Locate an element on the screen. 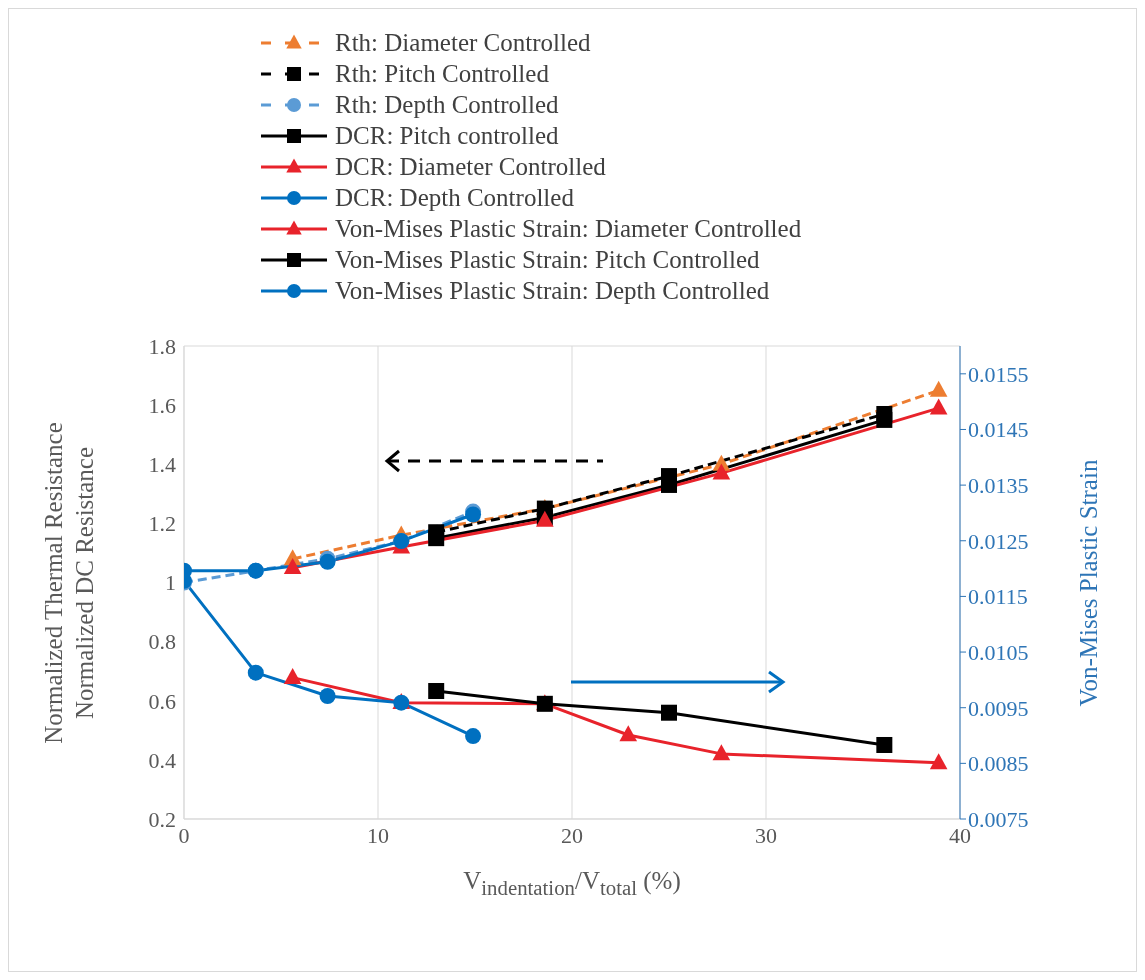  legend-label: Rth: Depth Controlled is located at coordinates (447, 104).